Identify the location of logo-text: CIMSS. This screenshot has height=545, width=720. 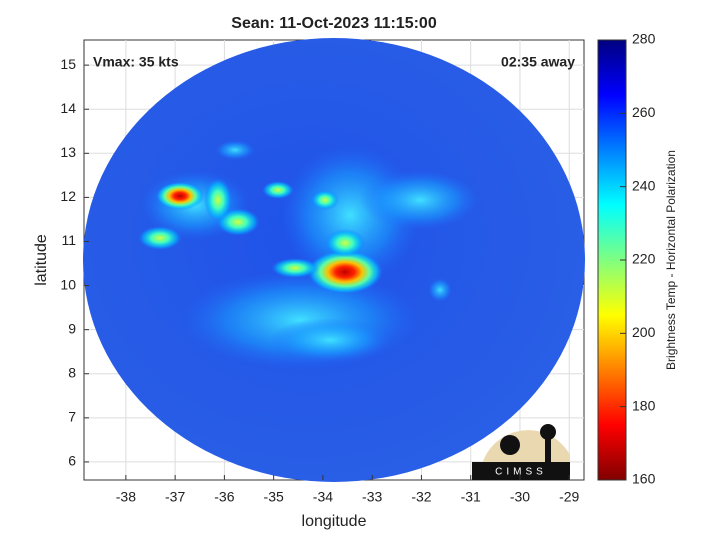
(521, 472).